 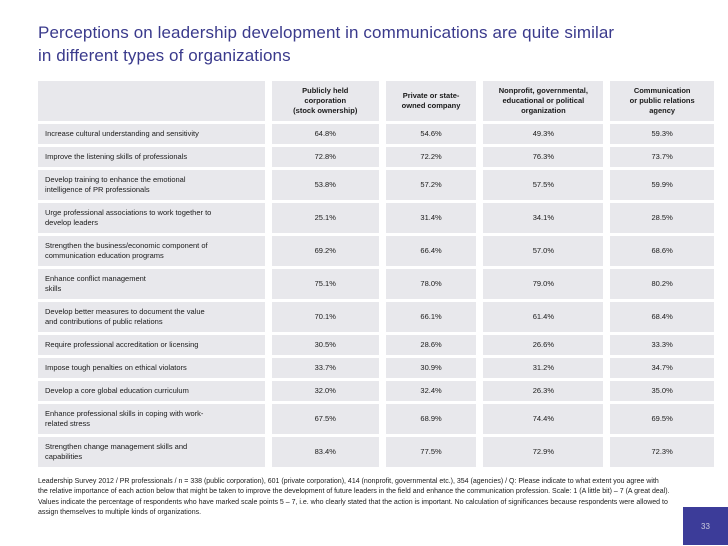 I want to click on value-cell: 59.9%, so click(x=662, y=185).